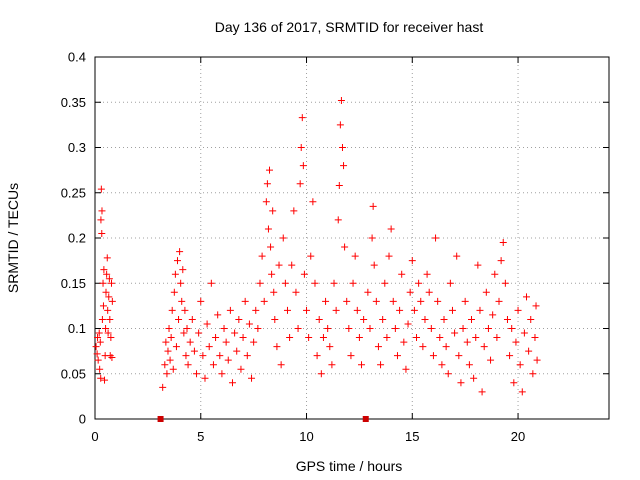  What do you see at coordinates (77, 238) in the screenshot?
I see `y-tick-label: 0.2` at bounding box center [77, 238].